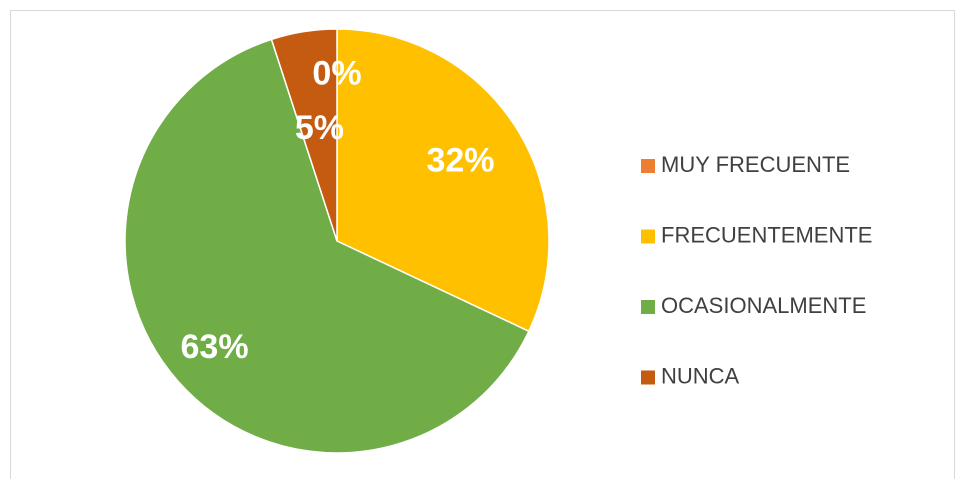 The width and height of the screenshot is (965, 479). What do you see at coordinates (319, 128) in the screenshot?
I see `data-label: 5%` at bounding box center [319, 128].